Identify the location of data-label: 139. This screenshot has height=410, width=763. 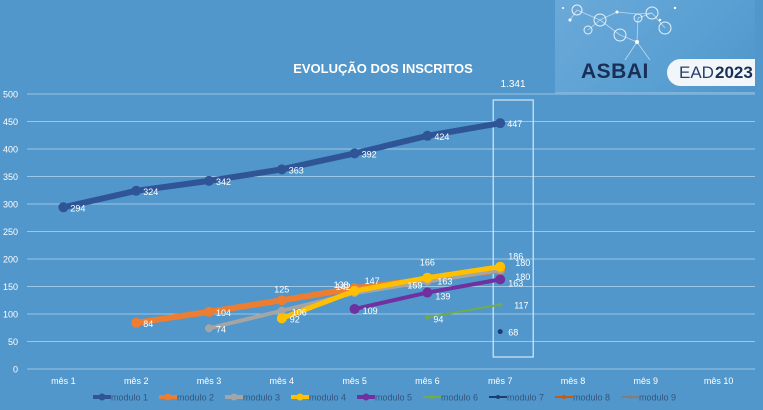
(442, 297).